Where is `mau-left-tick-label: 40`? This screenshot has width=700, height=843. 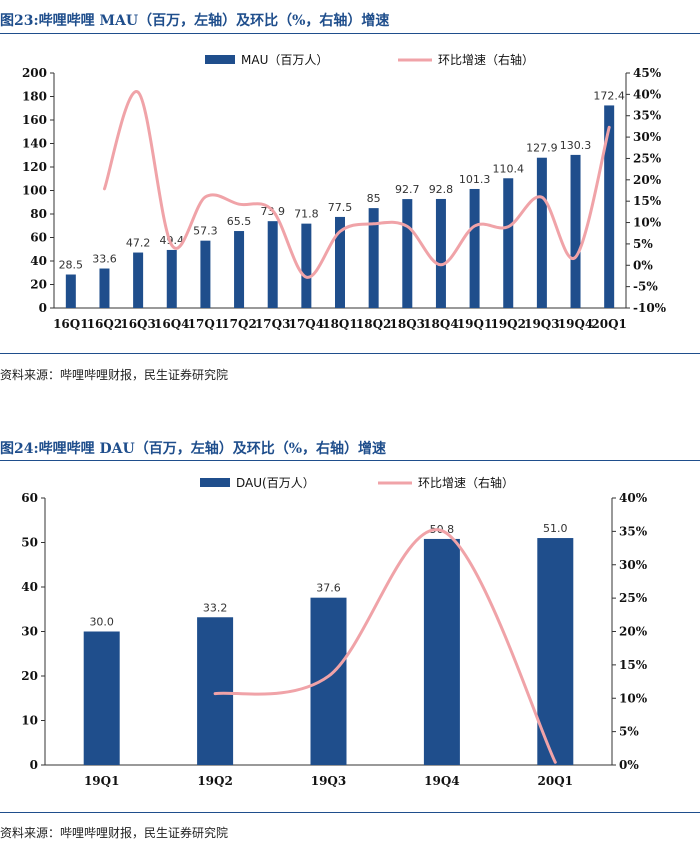
mau-left-tick-label: 40 is located at coordinates (38, 261).